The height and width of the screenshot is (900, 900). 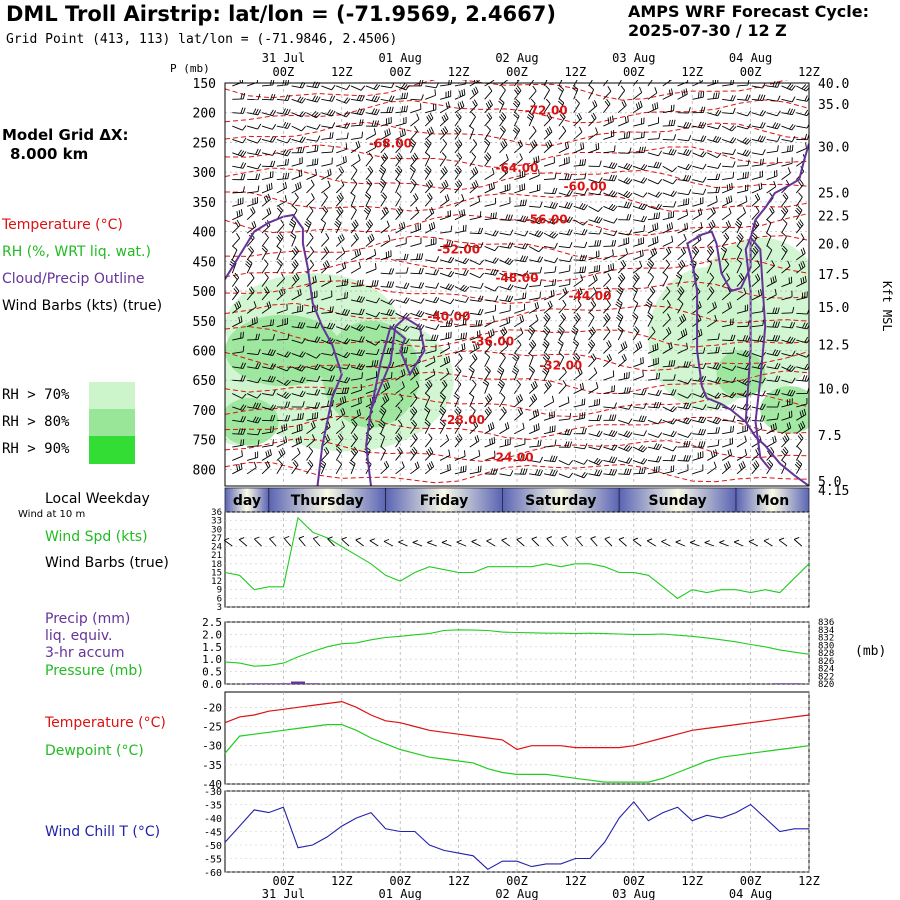 I want to click on top-tick-label: 00Z, so click(x=284, y=72).